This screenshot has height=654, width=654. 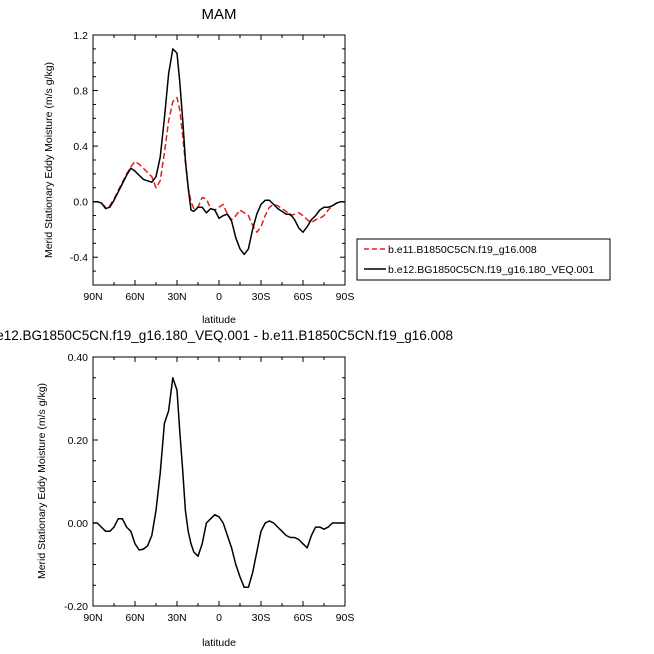 I want to click on y-tick-label: 0.8, so click(x=80, y=92).